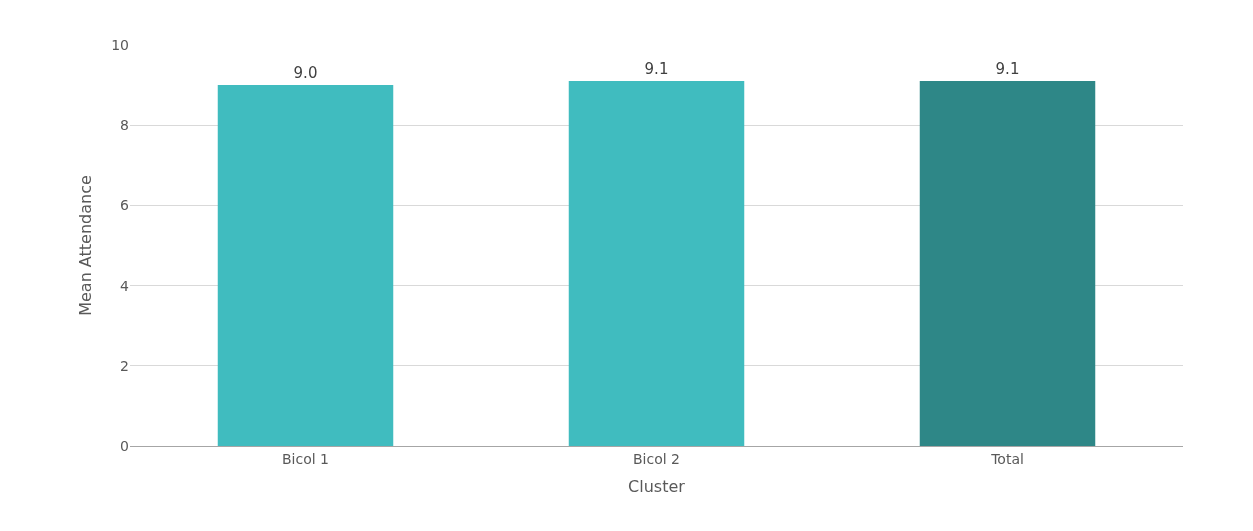 This screenshot has height=531, width=1253. What do you see at coordinates (124, 365) in the screenshot?
I see `y-tick-label: 2` at bounding box center [124, 365].